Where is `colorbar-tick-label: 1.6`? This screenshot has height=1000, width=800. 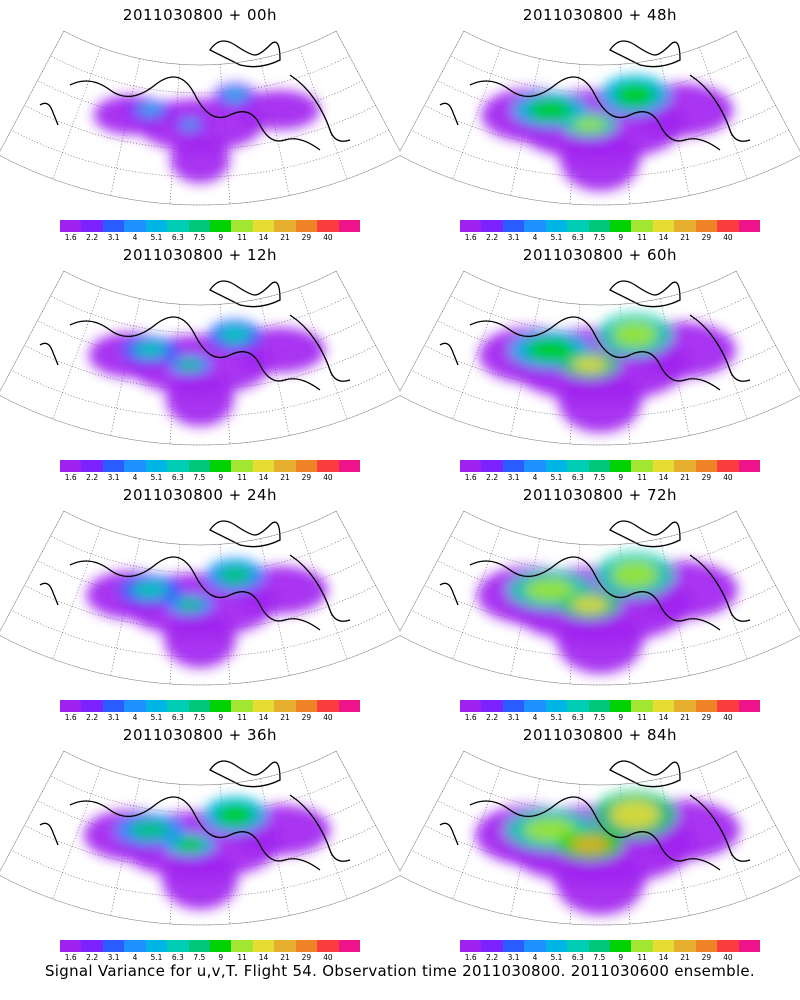 colorbar-tick-label: 1.6 is located at coordinates (70, 717).